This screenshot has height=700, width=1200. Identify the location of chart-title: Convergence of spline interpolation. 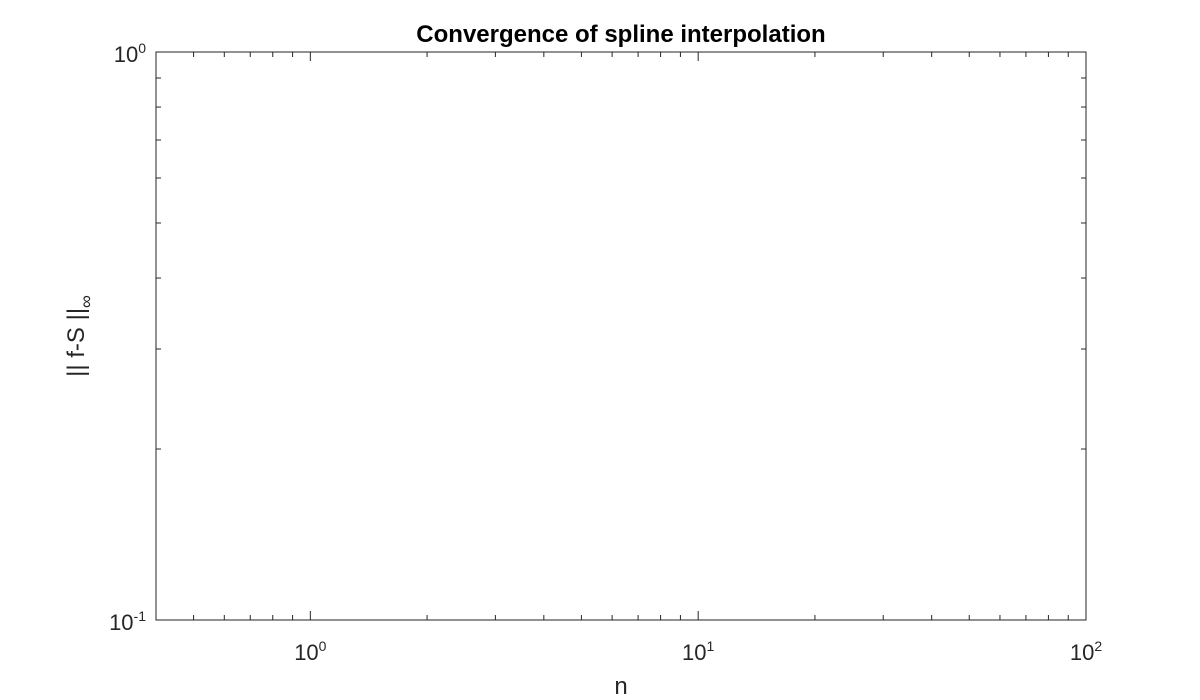
(620, 34).